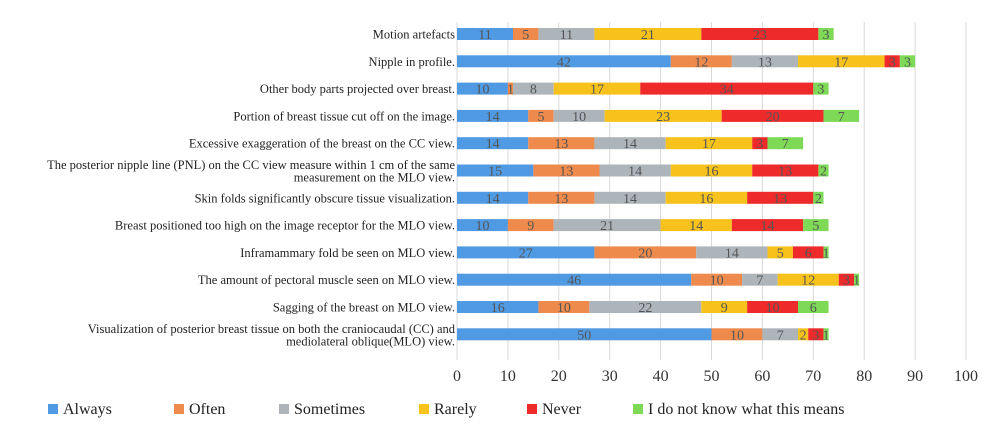 Image resolution: width=1000 pixels, height=439 pixels. Describe the element at coordinates (207, 409) in the screenshot. I see `legend-label: Often` at that location.